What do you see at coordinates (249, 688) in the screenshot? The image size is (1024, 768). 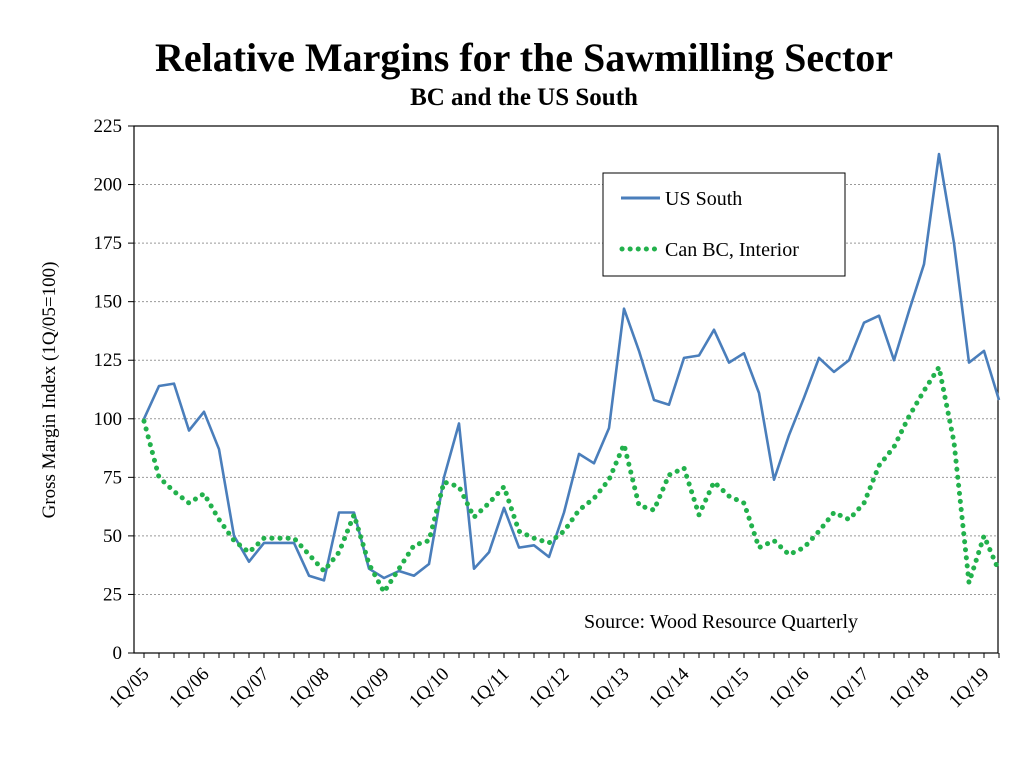 I see `x-tick-label: 1Q/07` at bounding box center [249, 688].